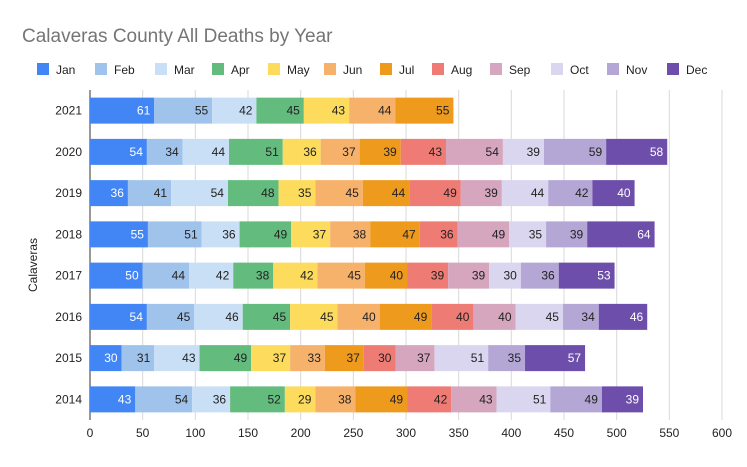 The width and height of the screenshot is (747, 467). Describe the element at coordinates (372, 110) in the screenshot. I see `bar-2021-jun` at that location.